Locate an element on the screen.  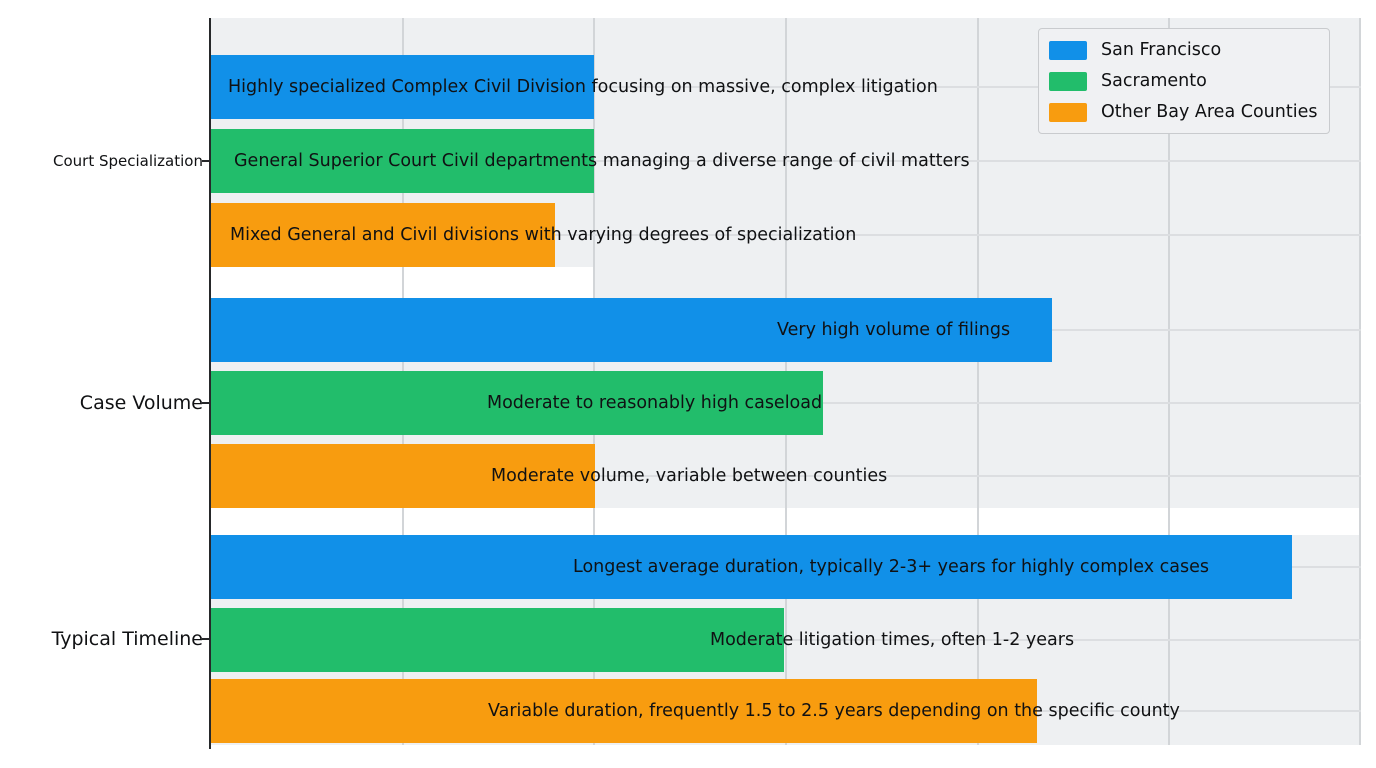
legend-label: San Francisco is located at coordinates (1161, 50).